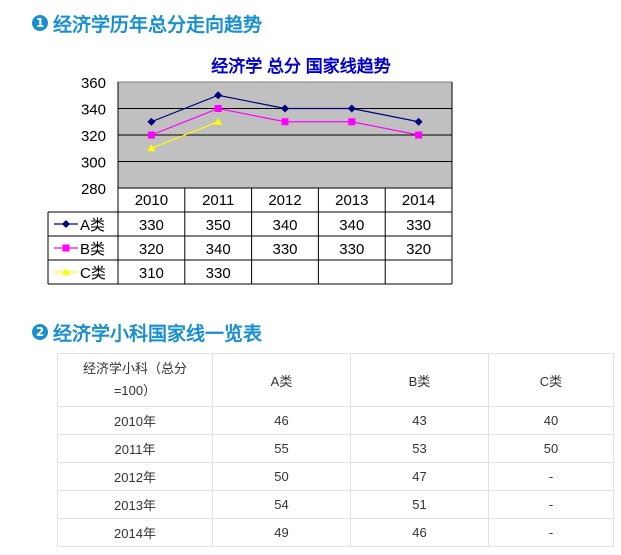  Describe the element at coordinates (418, 200) in the screenshot. I see `x-category-label: 2014` at that location.